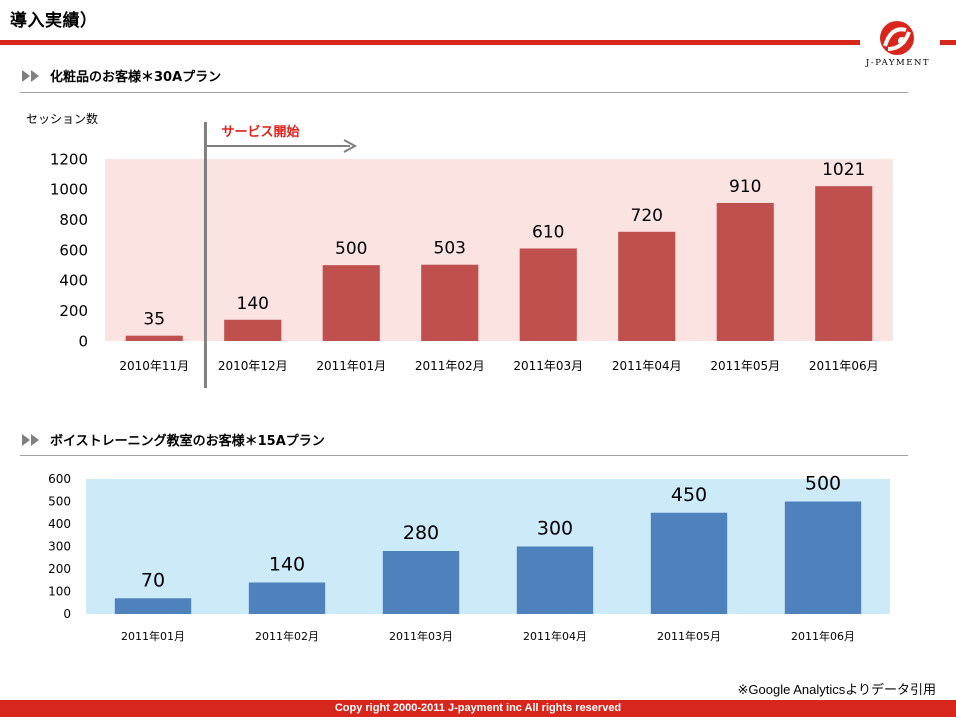  Describe the element at coordinates (154, 366) in the screenshot. I see `x-tick-label: 2010年11月` at that location.